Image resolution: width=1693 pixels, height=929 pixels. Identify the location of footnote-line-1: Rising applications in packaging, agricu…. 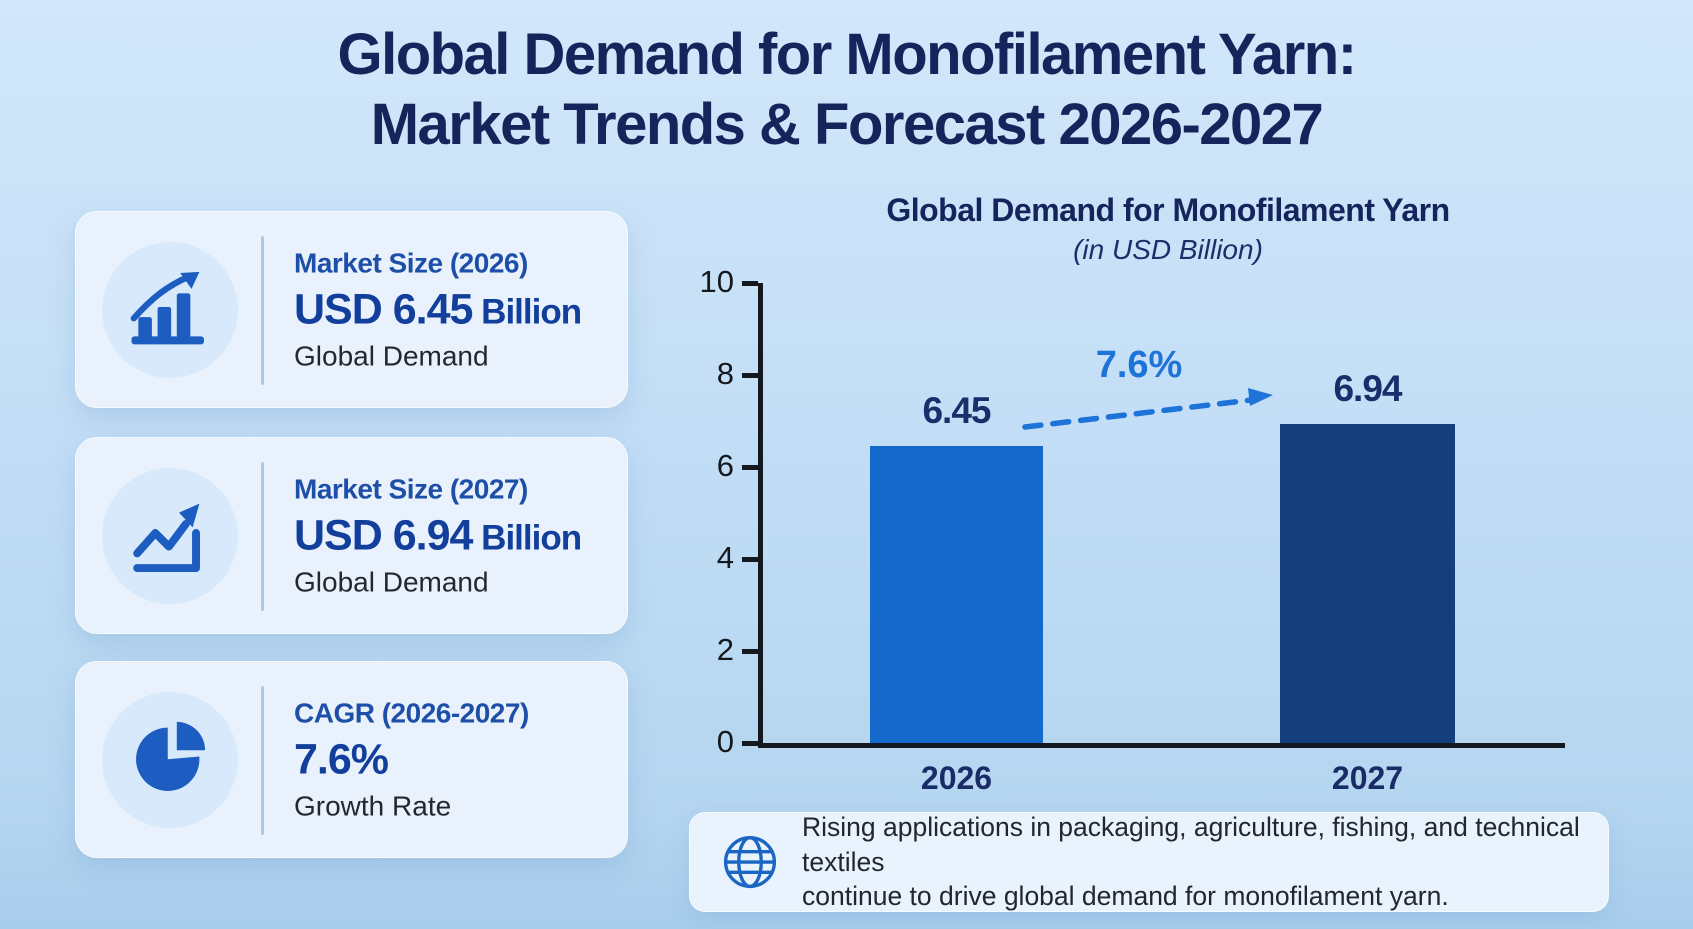
(1191, 844).